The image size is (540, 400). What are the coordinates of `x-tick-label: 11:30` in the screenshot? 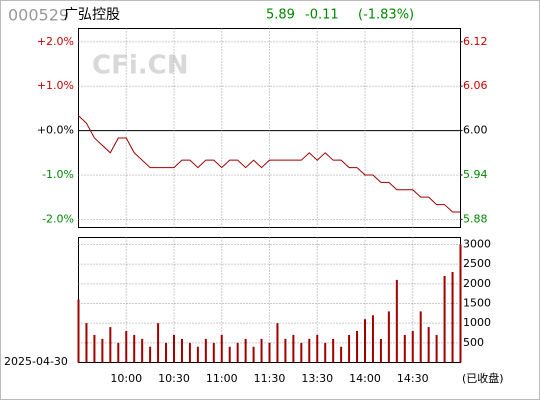 It's located at (270, 378).